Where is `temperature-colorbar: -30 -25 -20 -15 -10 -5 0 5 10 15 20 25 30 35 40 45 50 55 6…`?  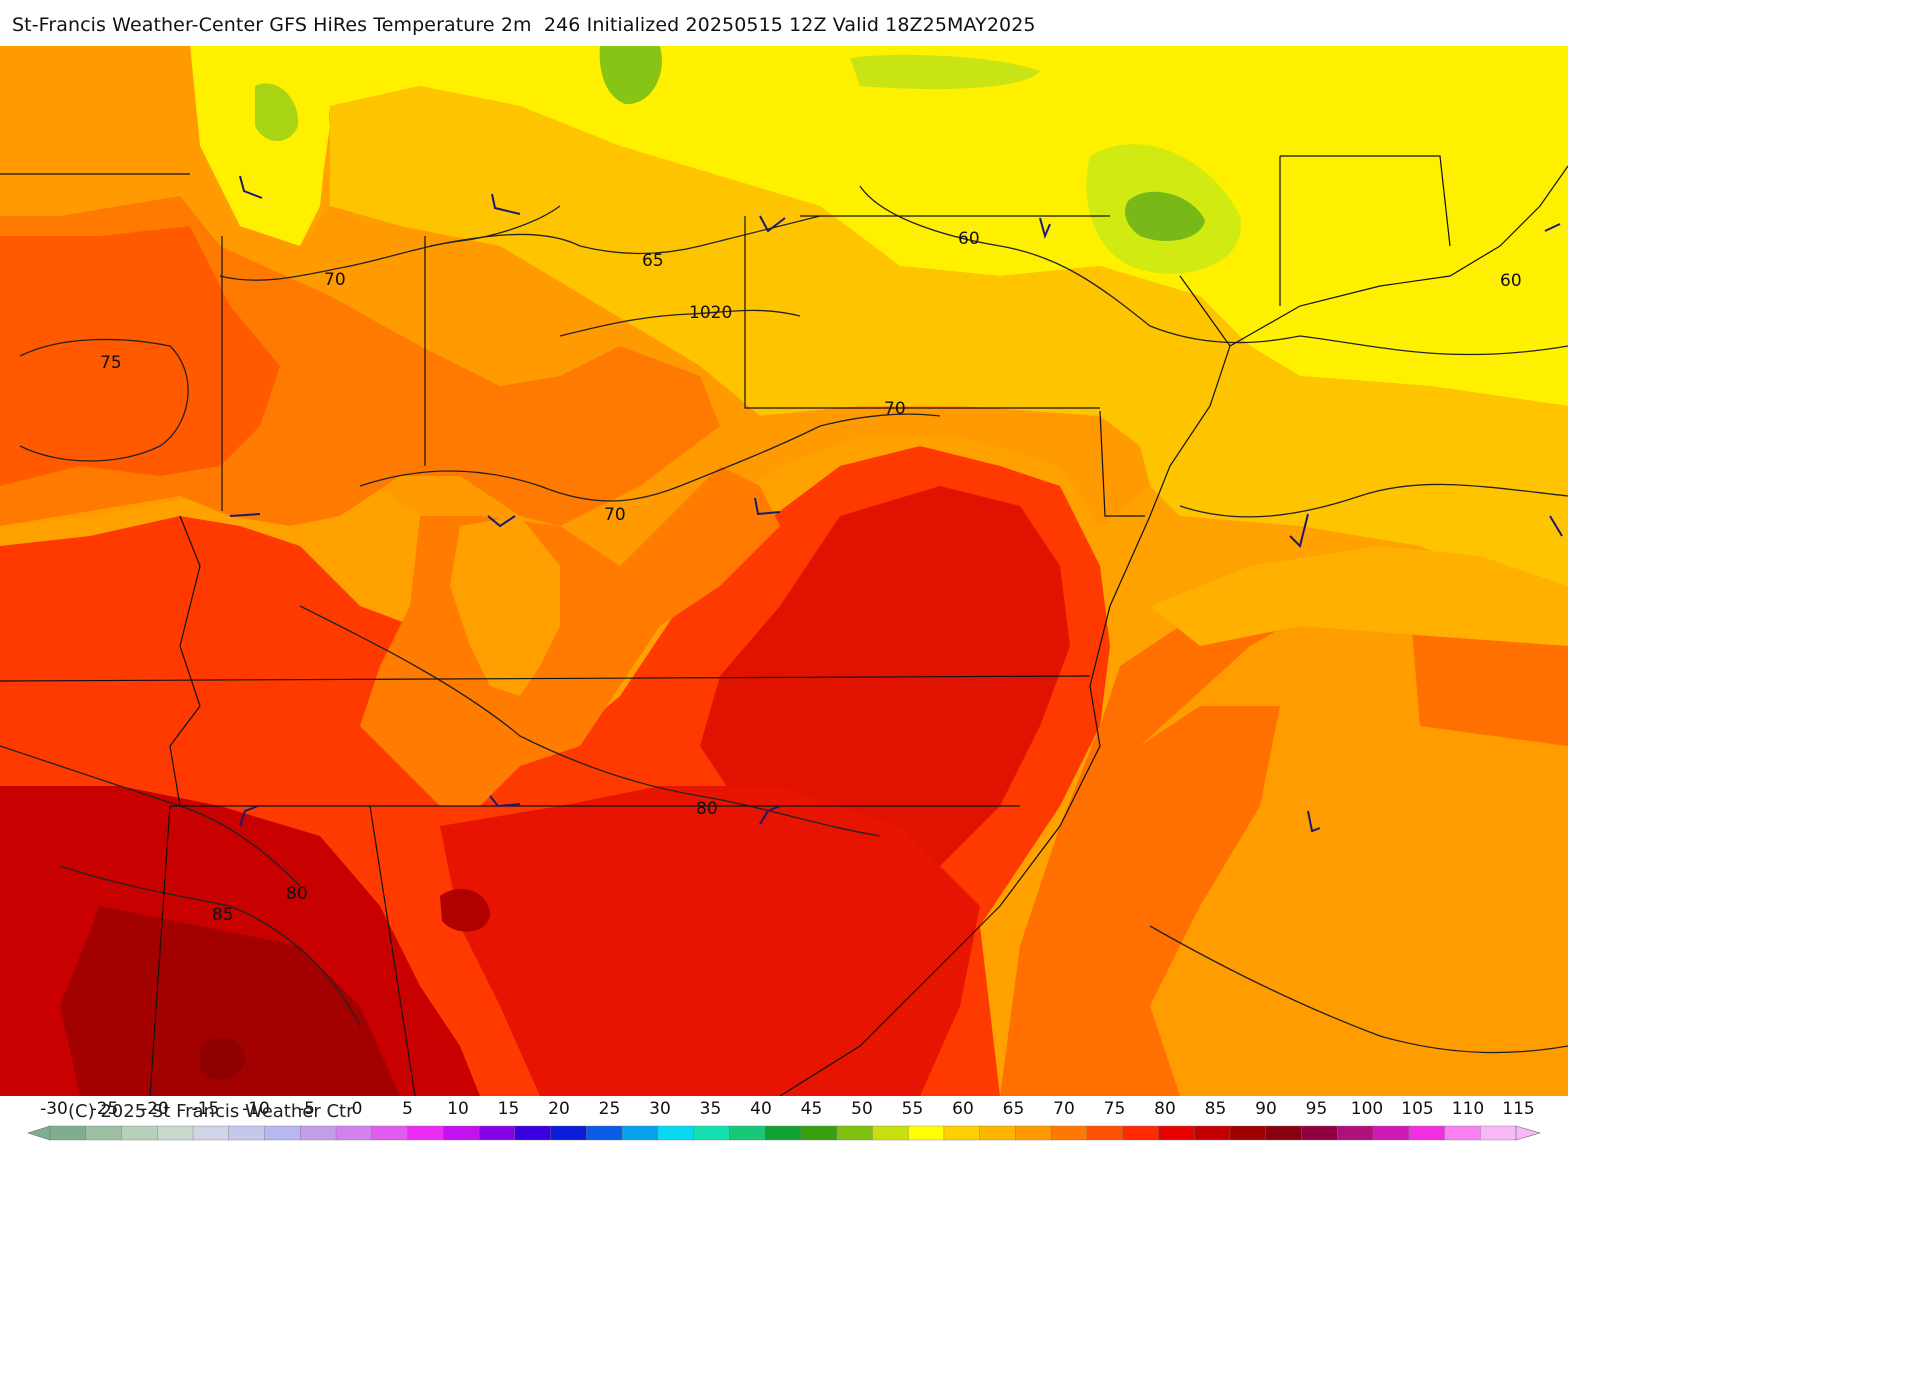
temperature-colorbar: -30 -25 -20 -15 -10 -5 0 5 10 15 20 25 30 35 40 45 50 55 6… is located at coordinates (784, 1120).